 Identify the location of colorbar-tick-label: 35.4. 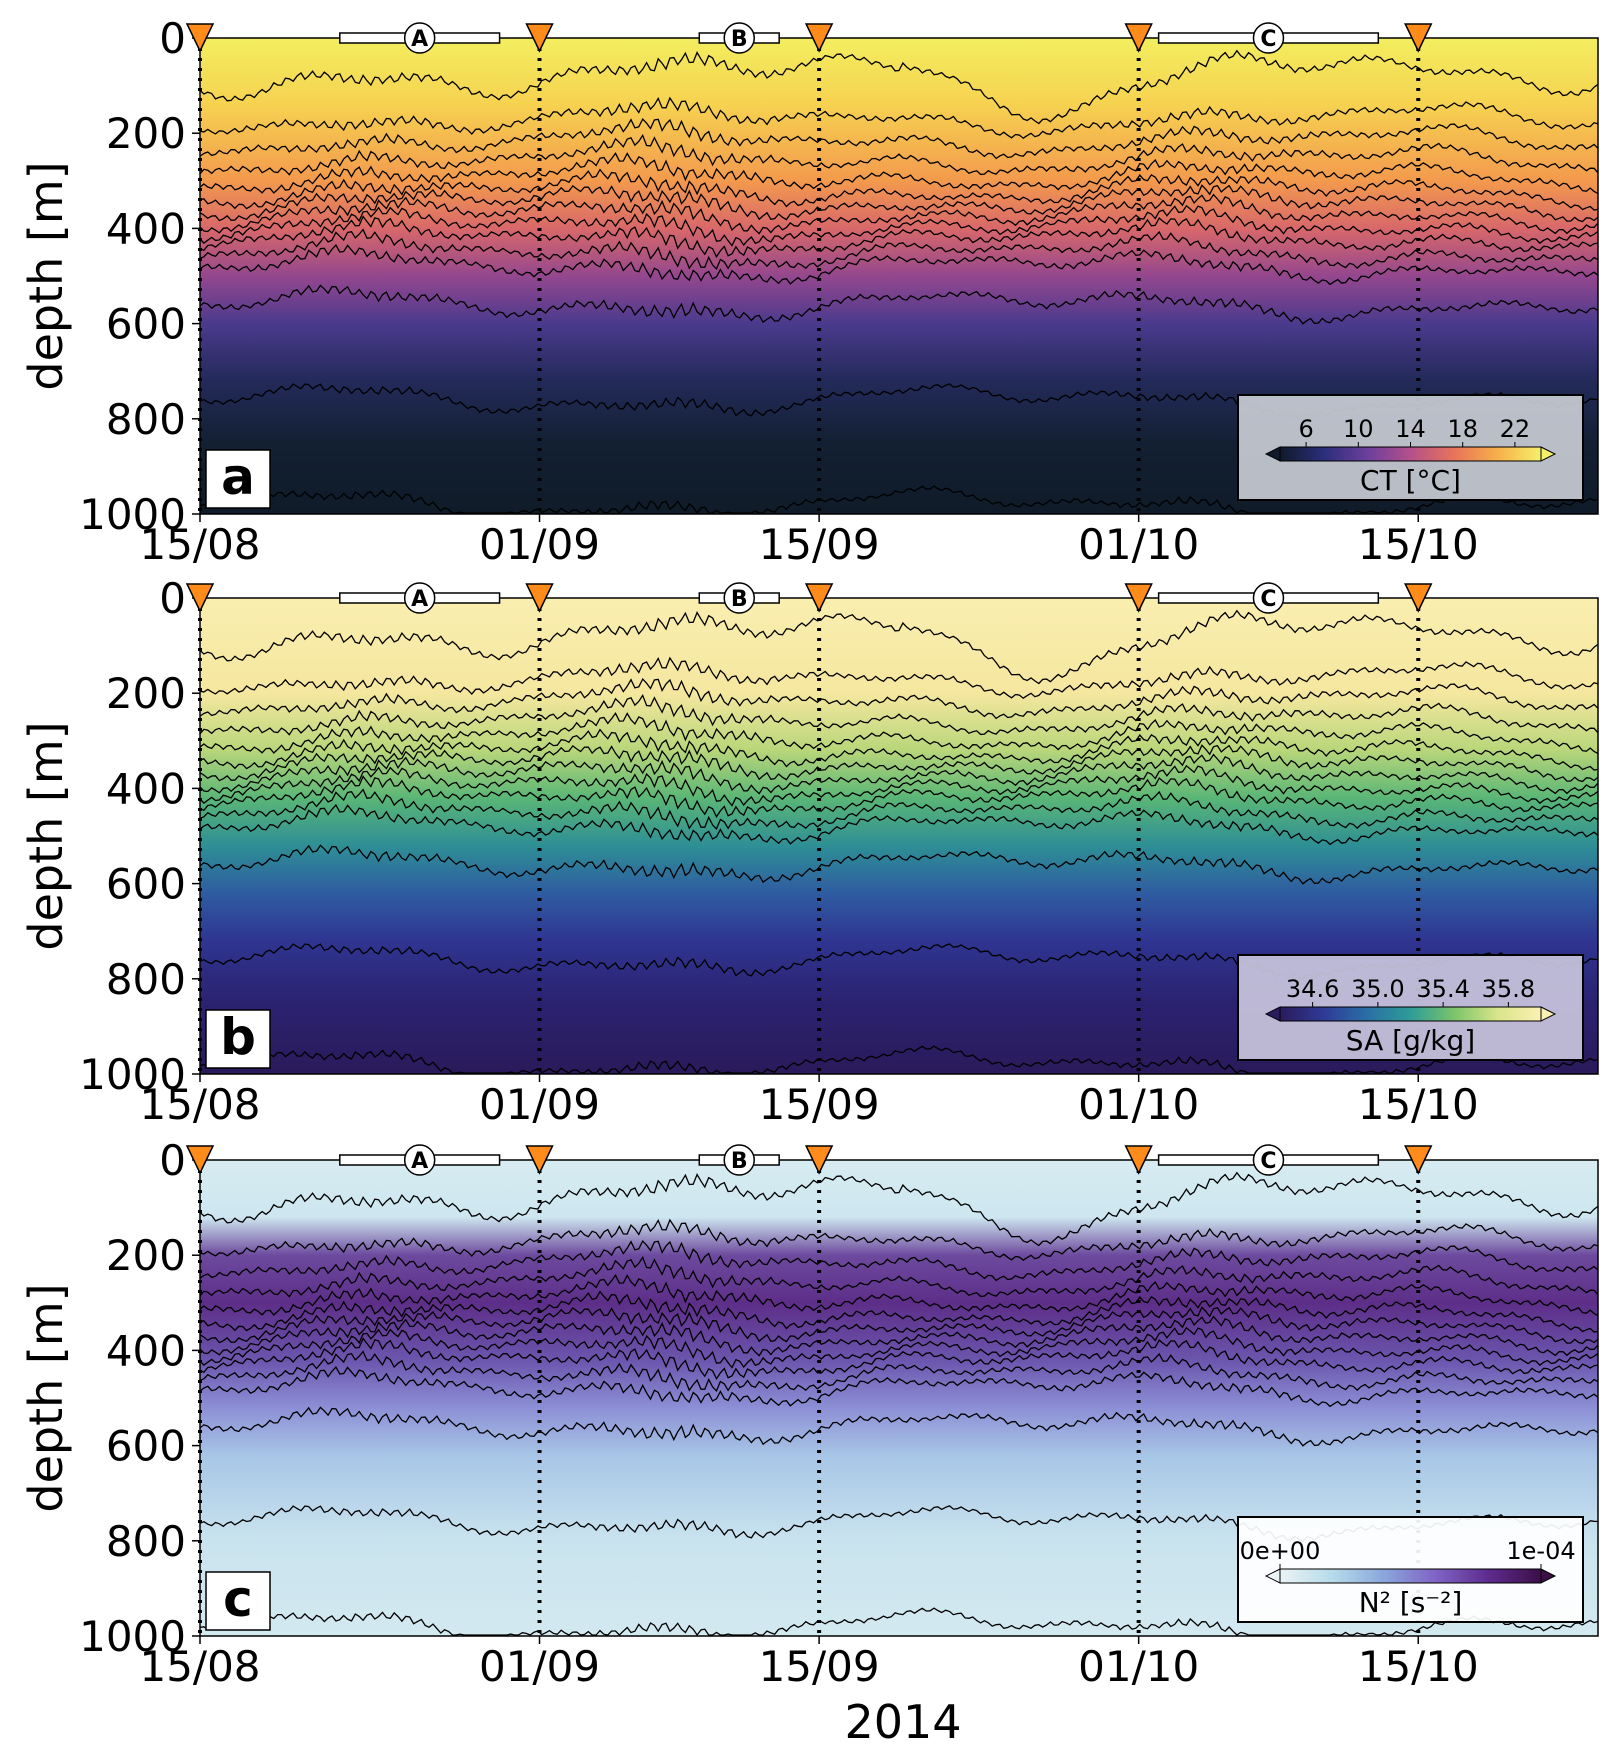
(1442, 989).